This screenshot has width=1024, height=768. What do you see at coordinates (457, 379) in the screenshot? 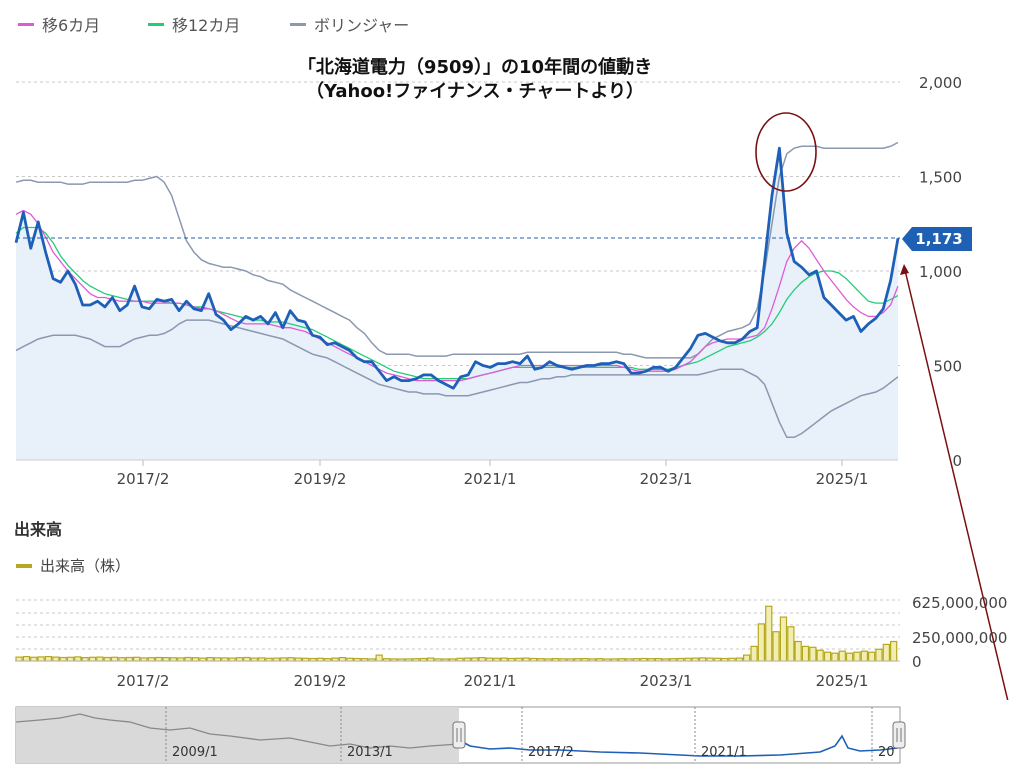
I see `bollinger-lower-line` at bounding box center [457, 379].